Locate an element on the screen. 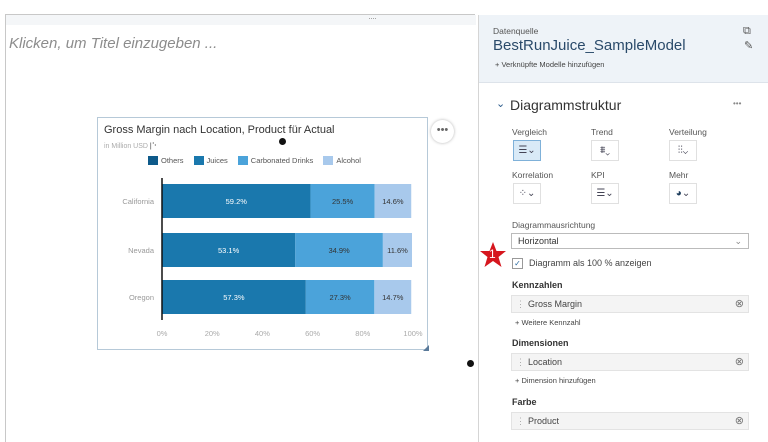  copy-icon: ⧉ is located at coordinates (747, 31).